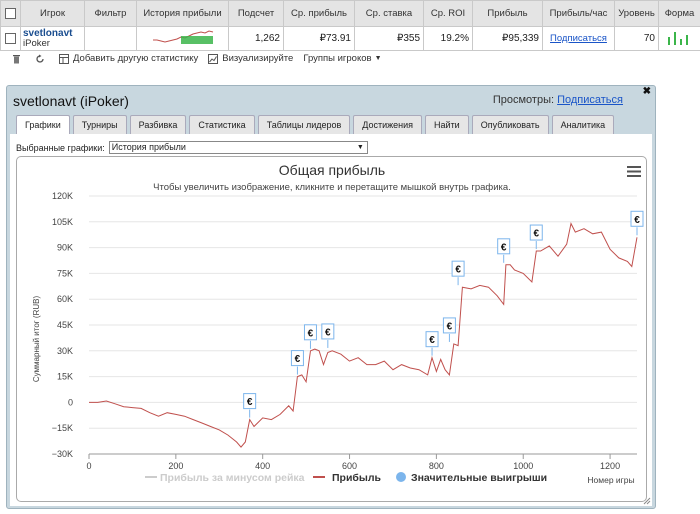  Describe the element at coordinates (646, 91) in the screenshot. I see `close-icon: ✖` at that location.